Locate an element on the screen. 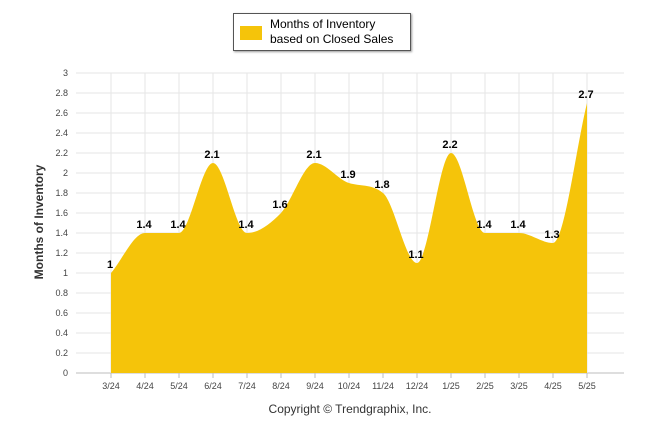  y-tick-label: 1.2 is located at coordinates (61, 253).